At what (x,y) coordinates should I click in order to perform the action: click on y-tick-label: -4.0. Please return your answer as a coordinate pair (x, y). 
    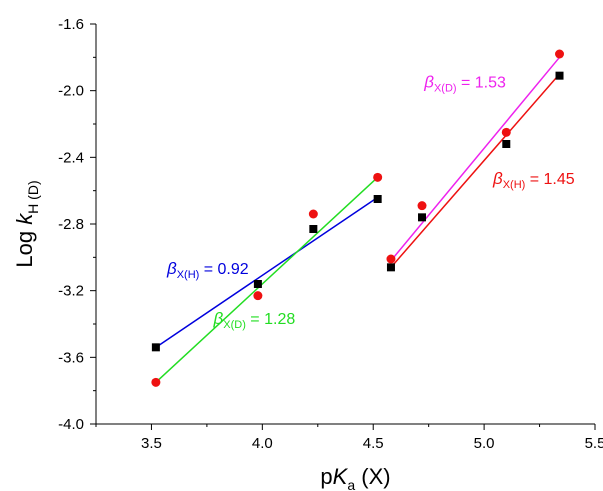
    Looking at the image, I should click on (71, 424).